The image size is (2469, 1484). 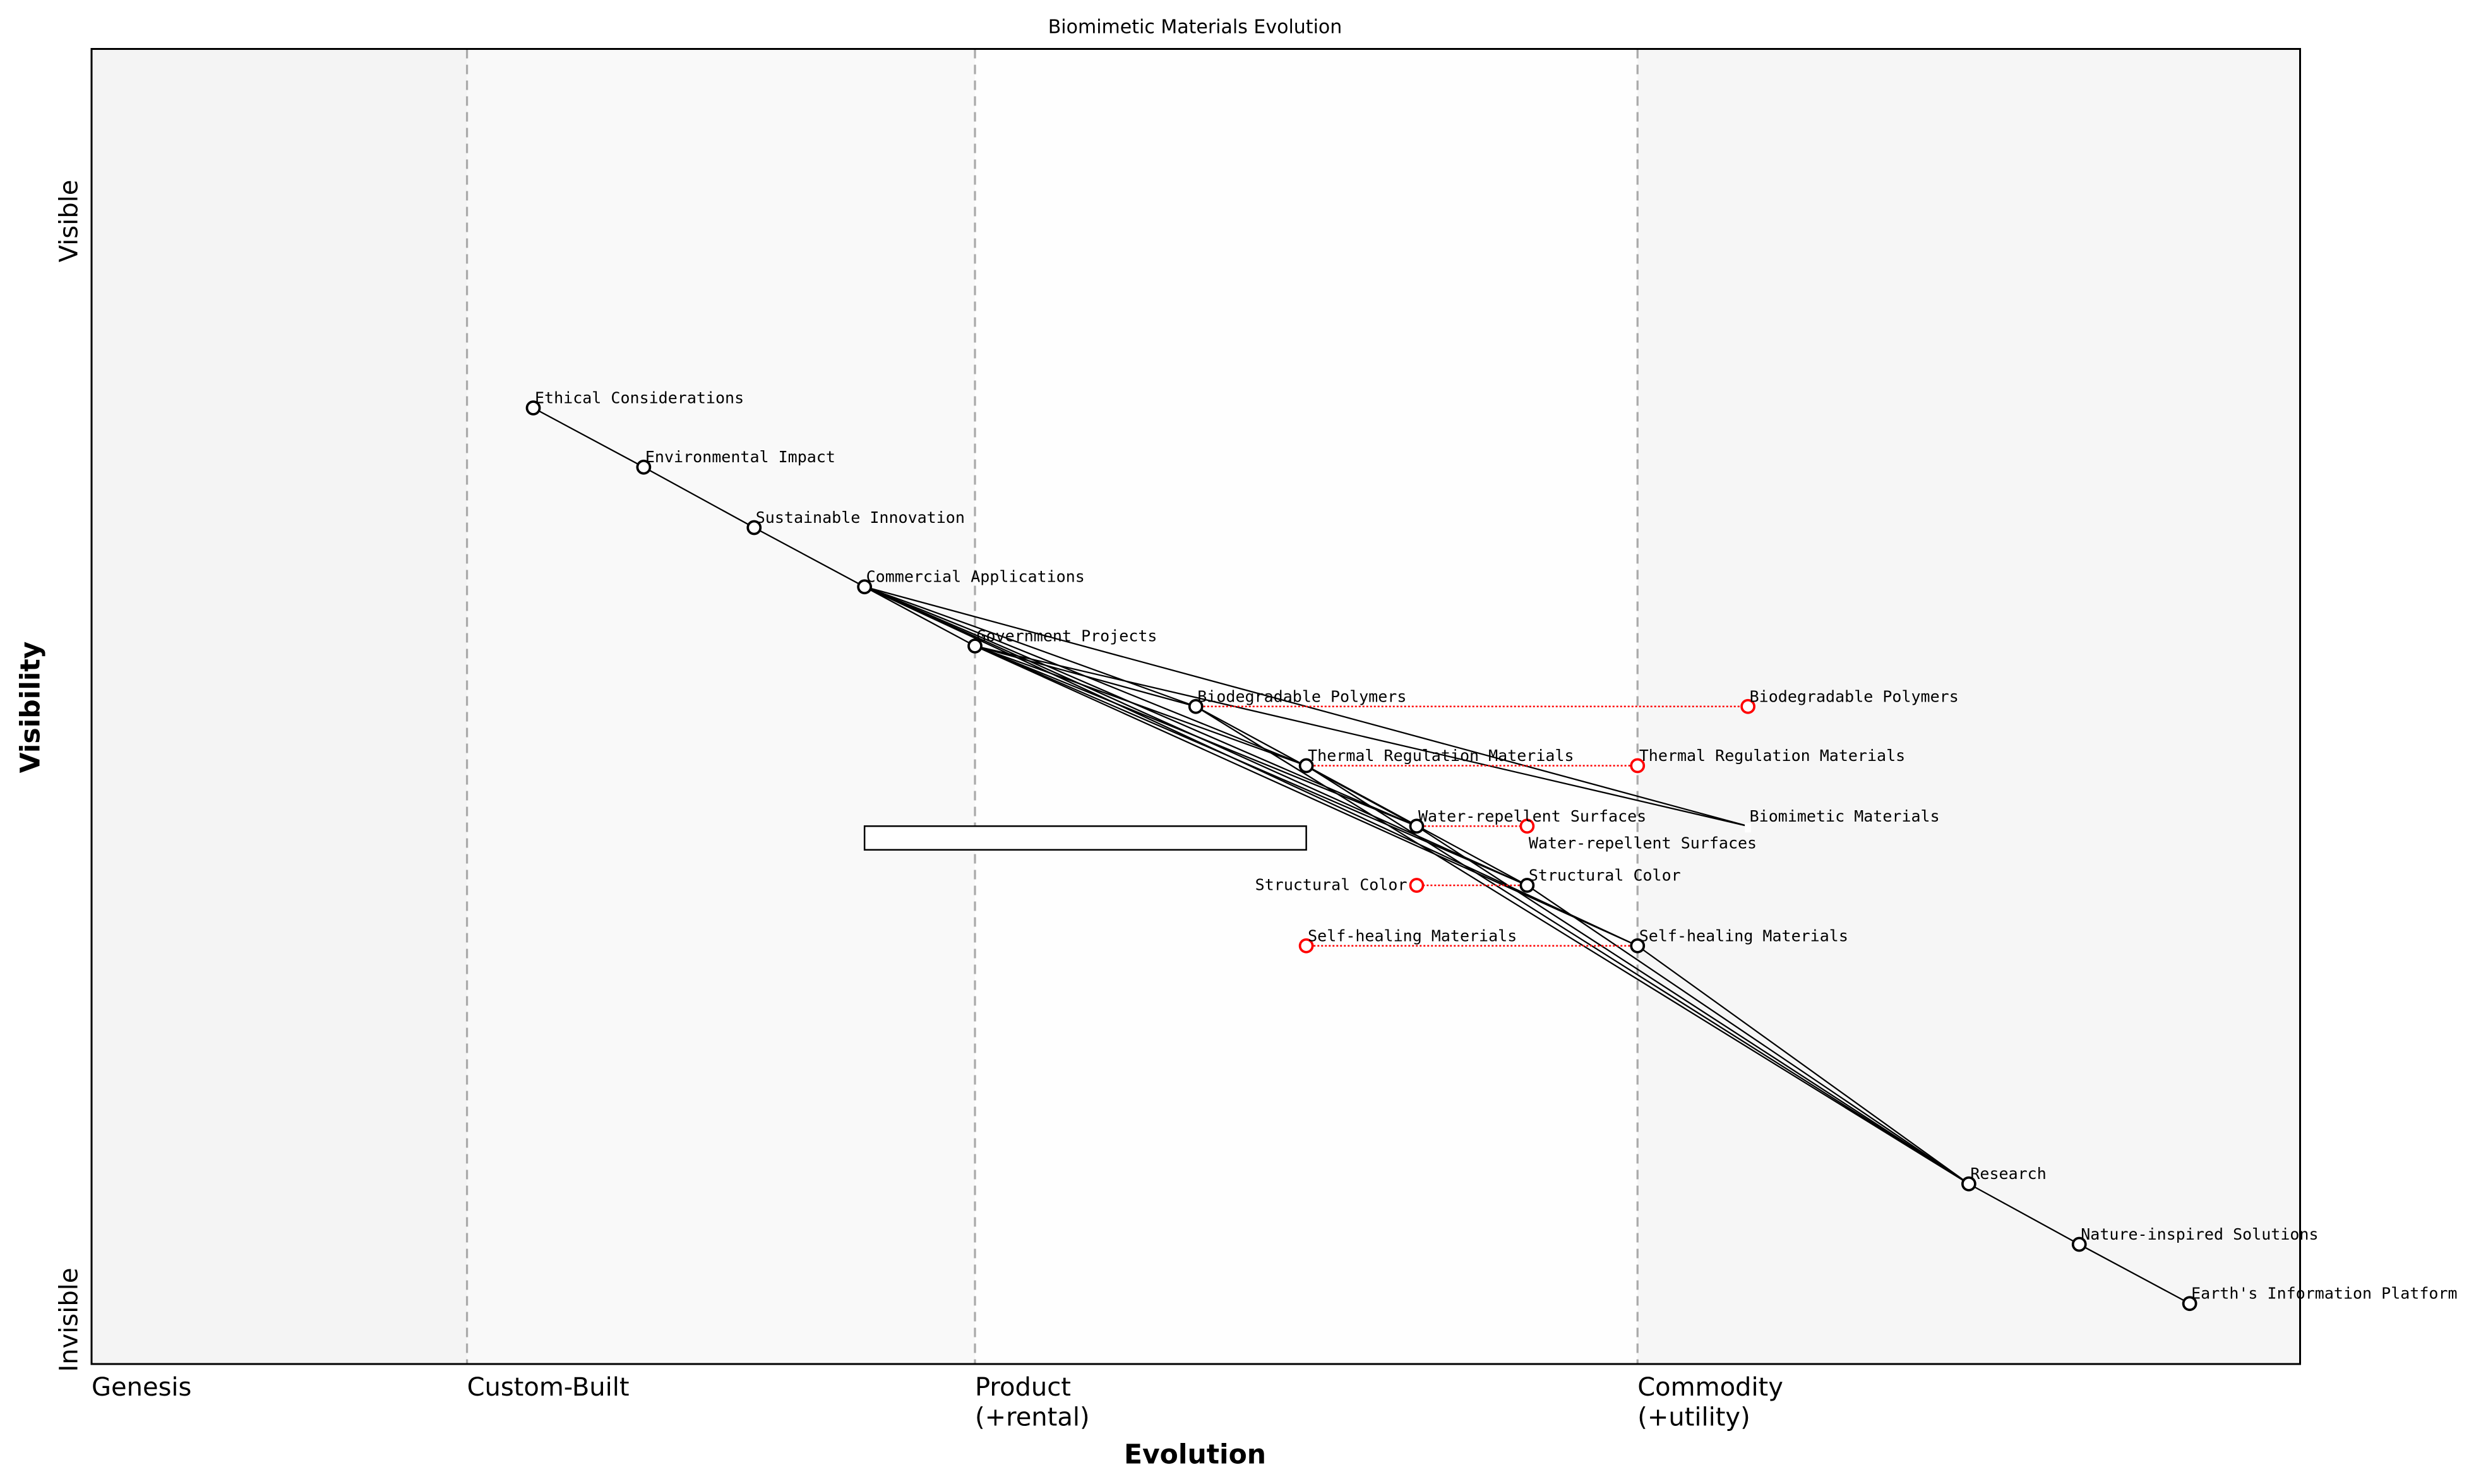 I want to click on component-label: Research, so click(x=2008, y=1173).